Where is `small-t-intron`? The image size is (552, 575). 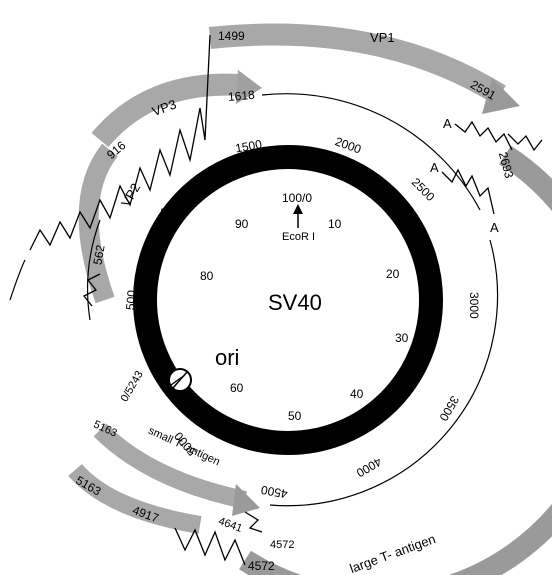 small-t-intron is located at coordinates (253, 522).